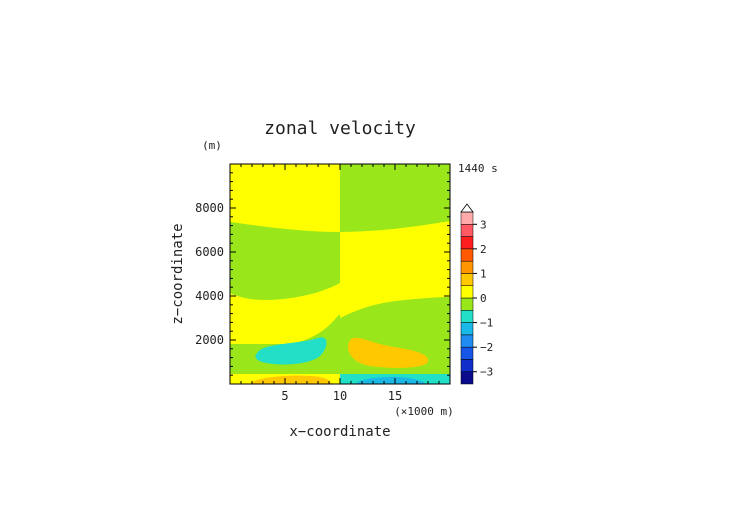 The width and height of the screenshot is (752, 532). I want to click on chart-title: zonal velocity, so click(340, 128).